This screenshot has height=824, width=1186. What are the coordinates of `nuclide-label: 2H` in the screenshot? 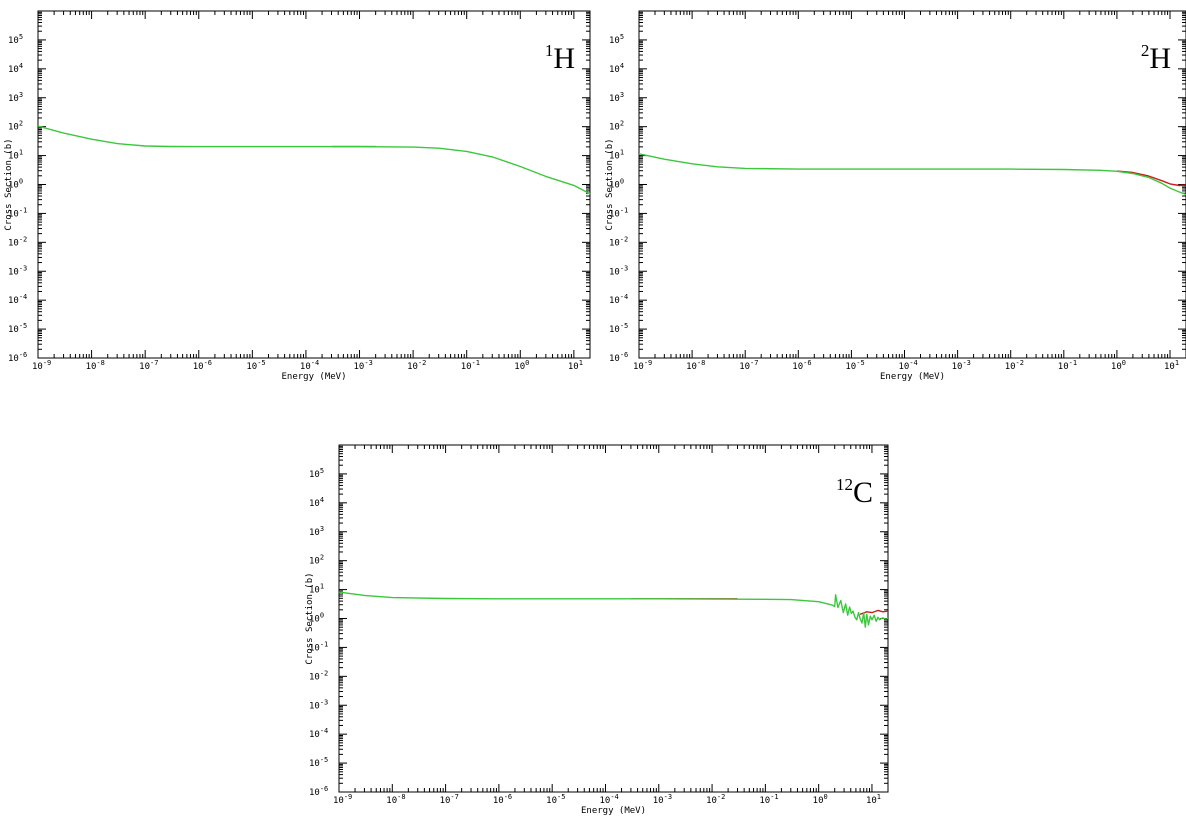 It's located at (1156, 58).